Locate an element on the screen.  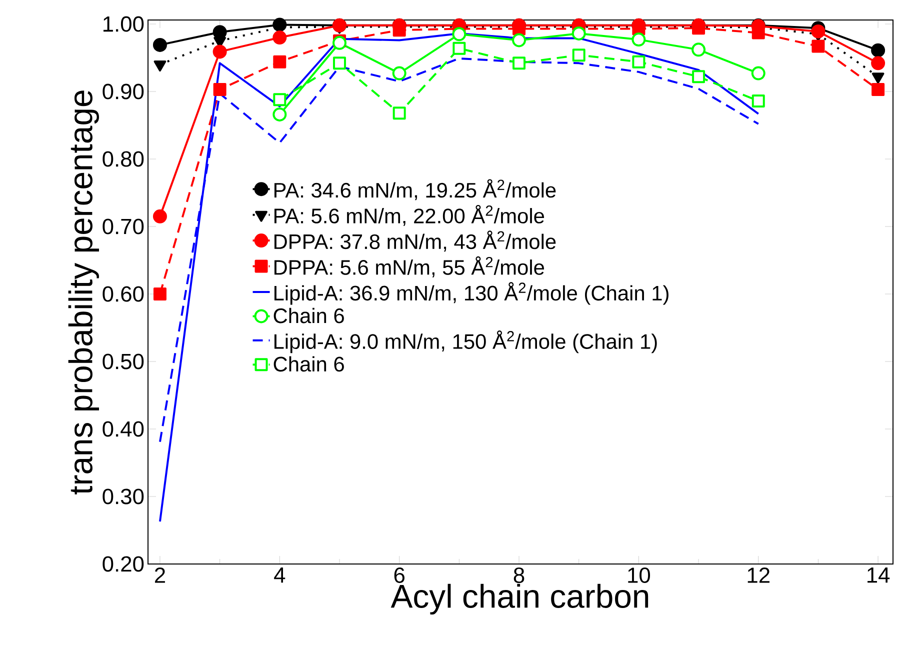
y-axis-title: trans probability percentage is located at coordinates (83, 292).